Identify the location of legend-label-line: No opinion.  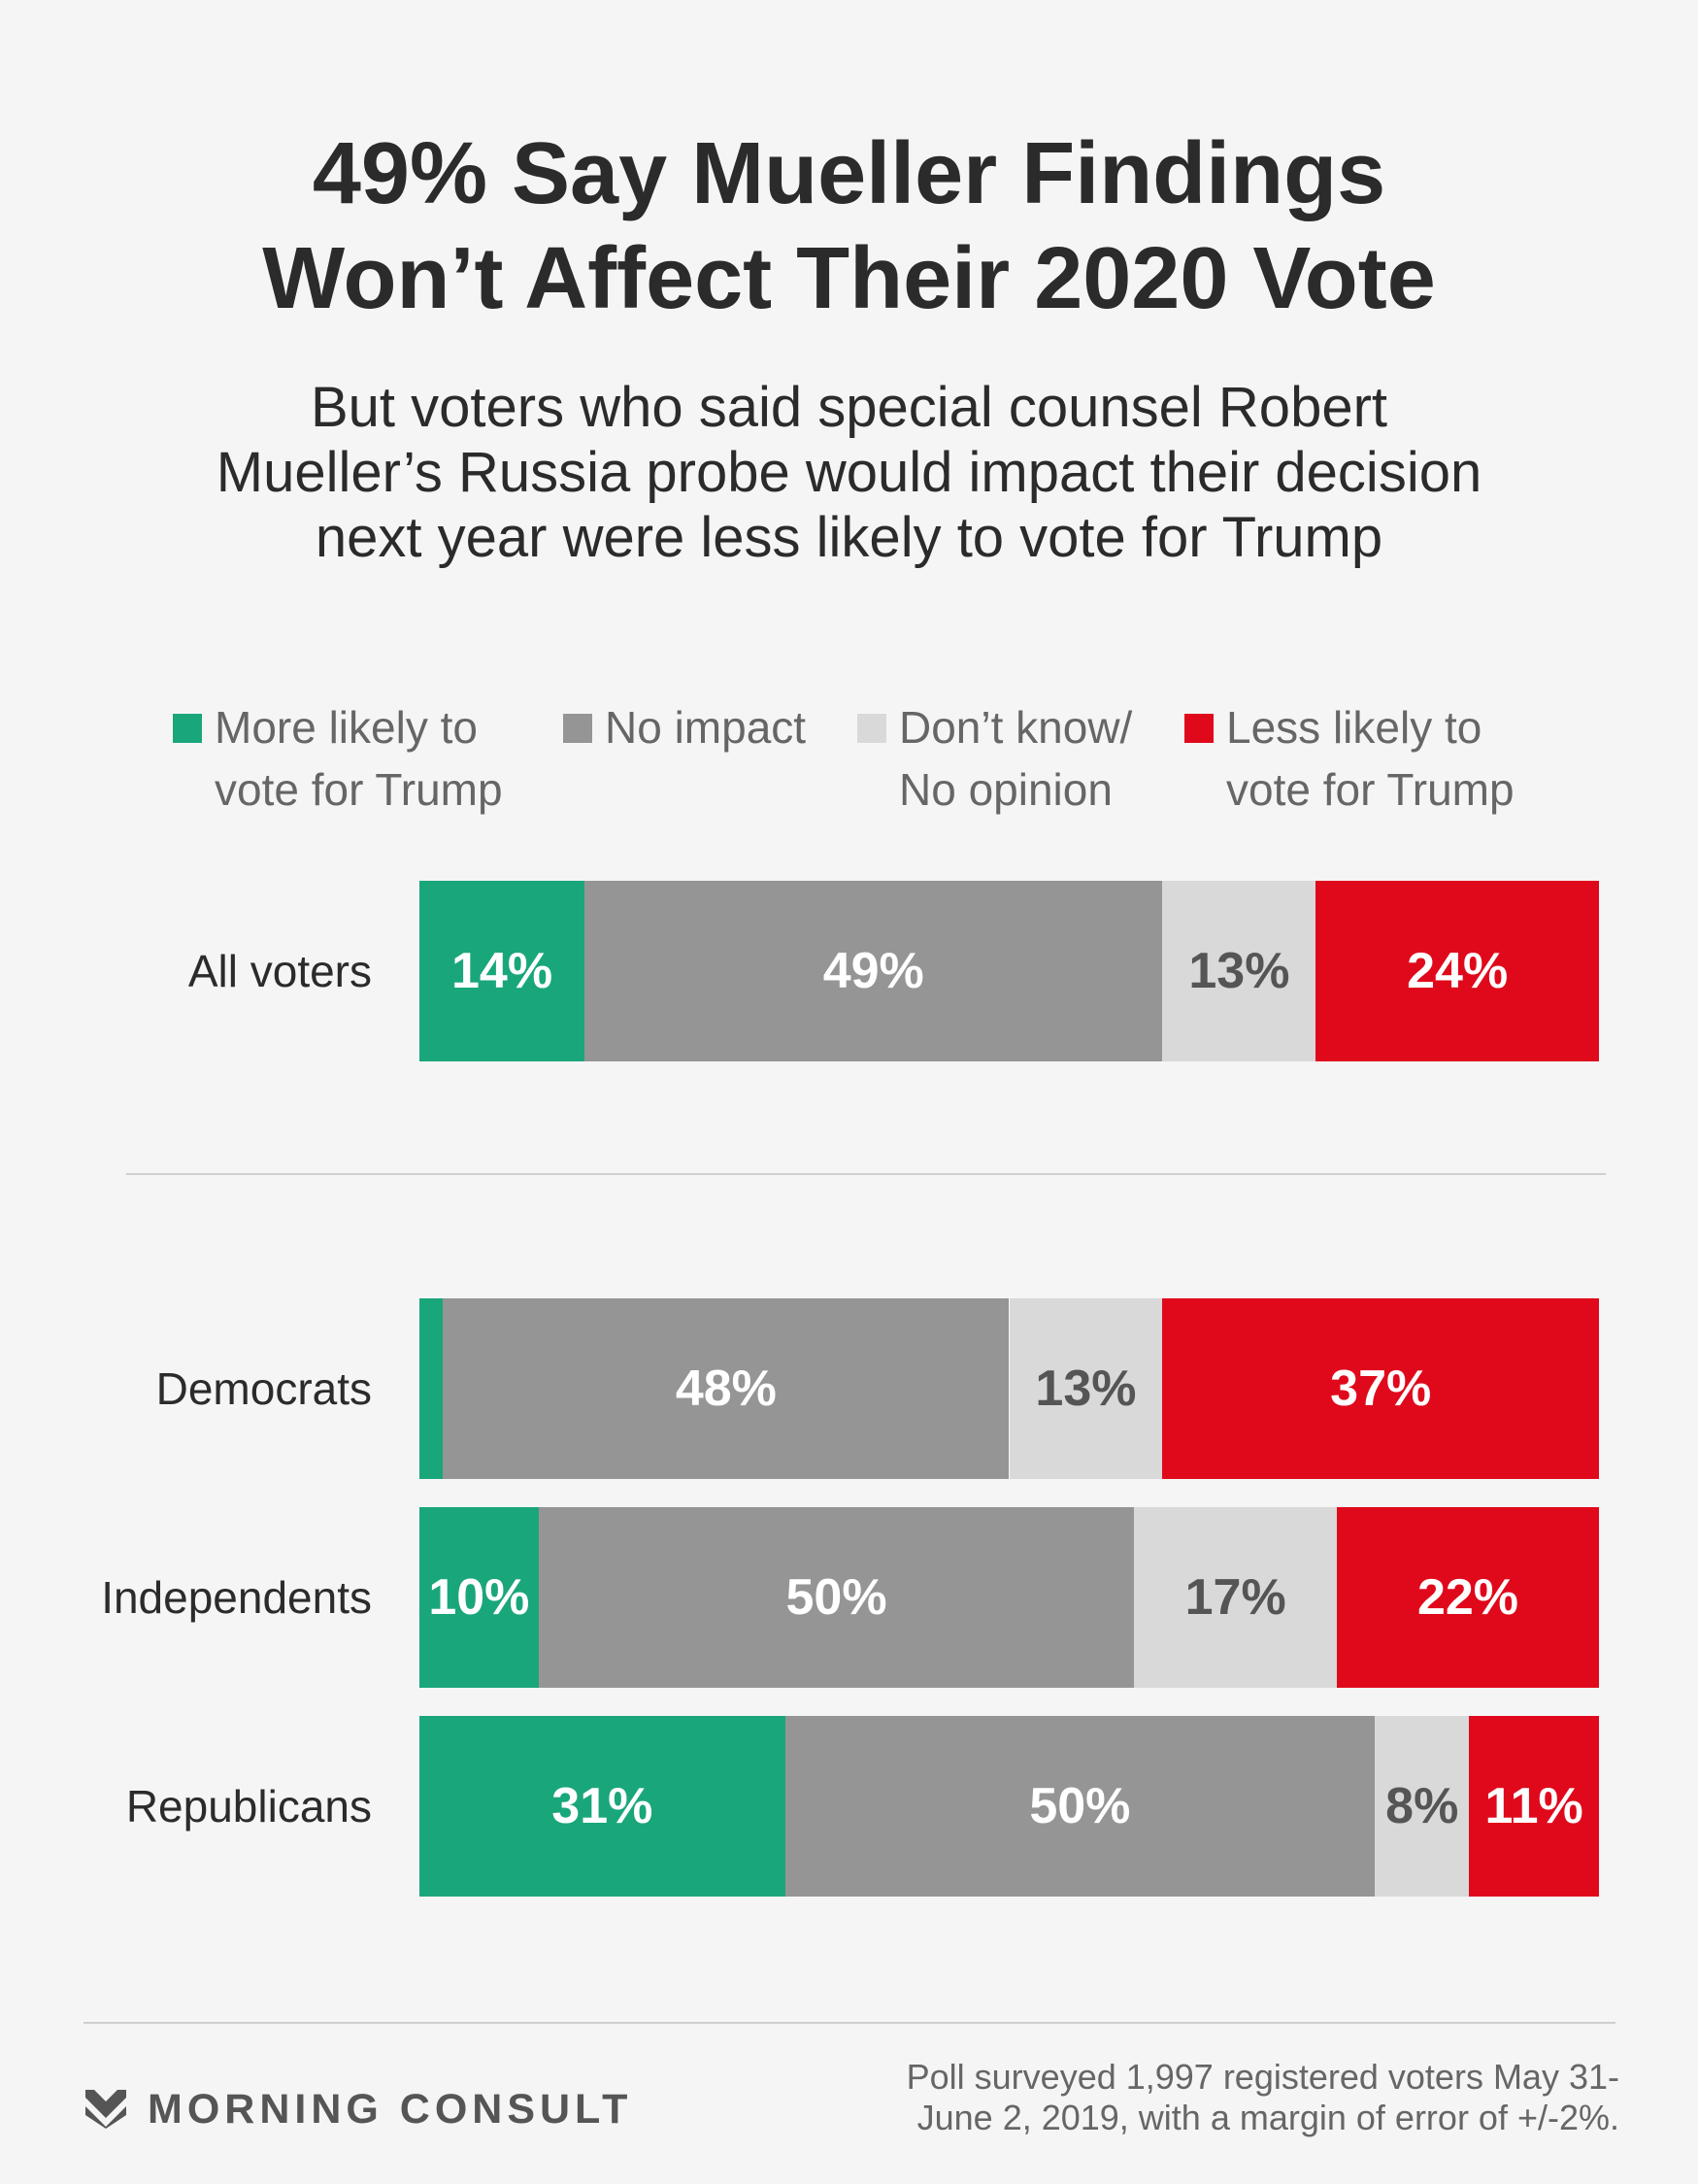
(1006, 789).